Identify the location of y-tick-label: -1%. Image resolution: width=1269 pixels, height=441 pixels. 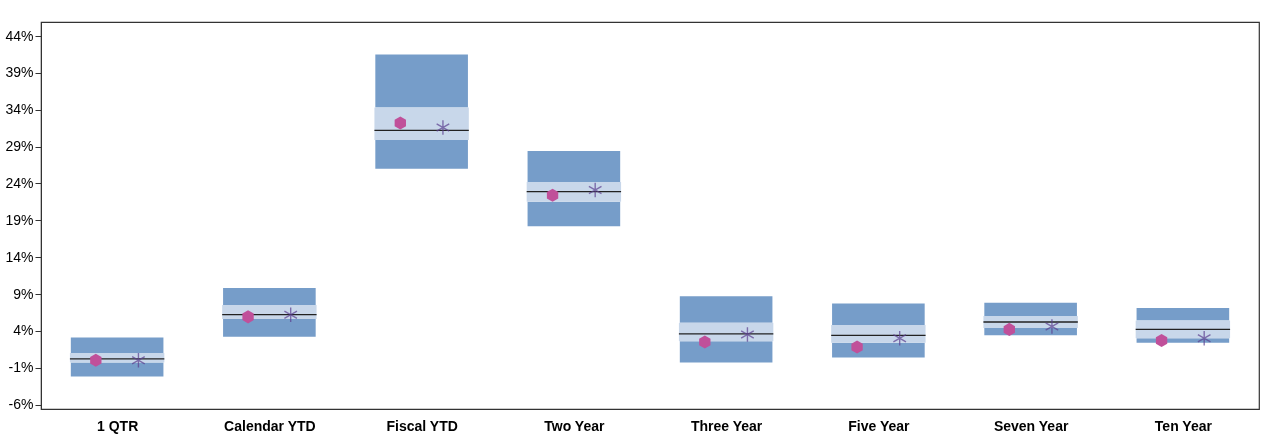
(21, 367).